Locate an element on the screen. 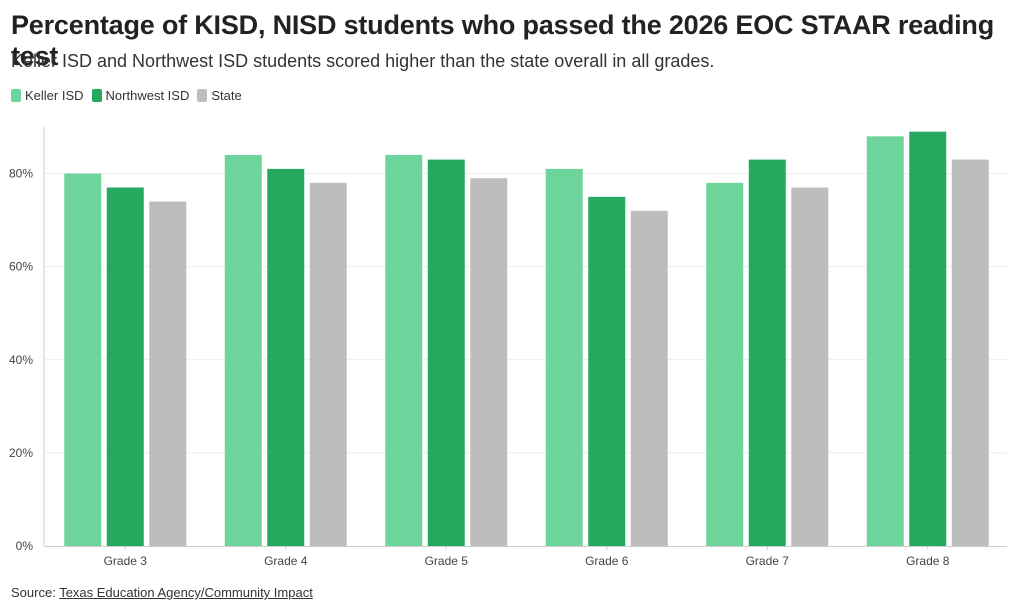 This screenshot has width=1020, height=611. x-tick-label: Grade 8 is located at coordinates (928, 561).